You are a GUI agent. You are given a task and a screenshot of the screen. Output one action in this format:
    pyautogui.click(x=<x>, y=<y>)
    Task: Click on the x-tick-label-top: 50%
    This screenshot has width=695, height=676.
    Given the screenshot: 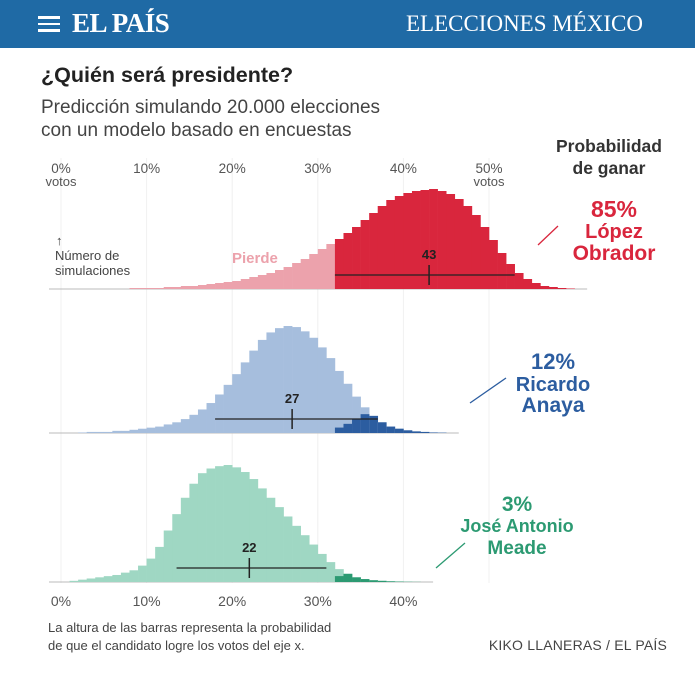 What is the action you would take?
    pyautogui.click(x=488, y=168)
    